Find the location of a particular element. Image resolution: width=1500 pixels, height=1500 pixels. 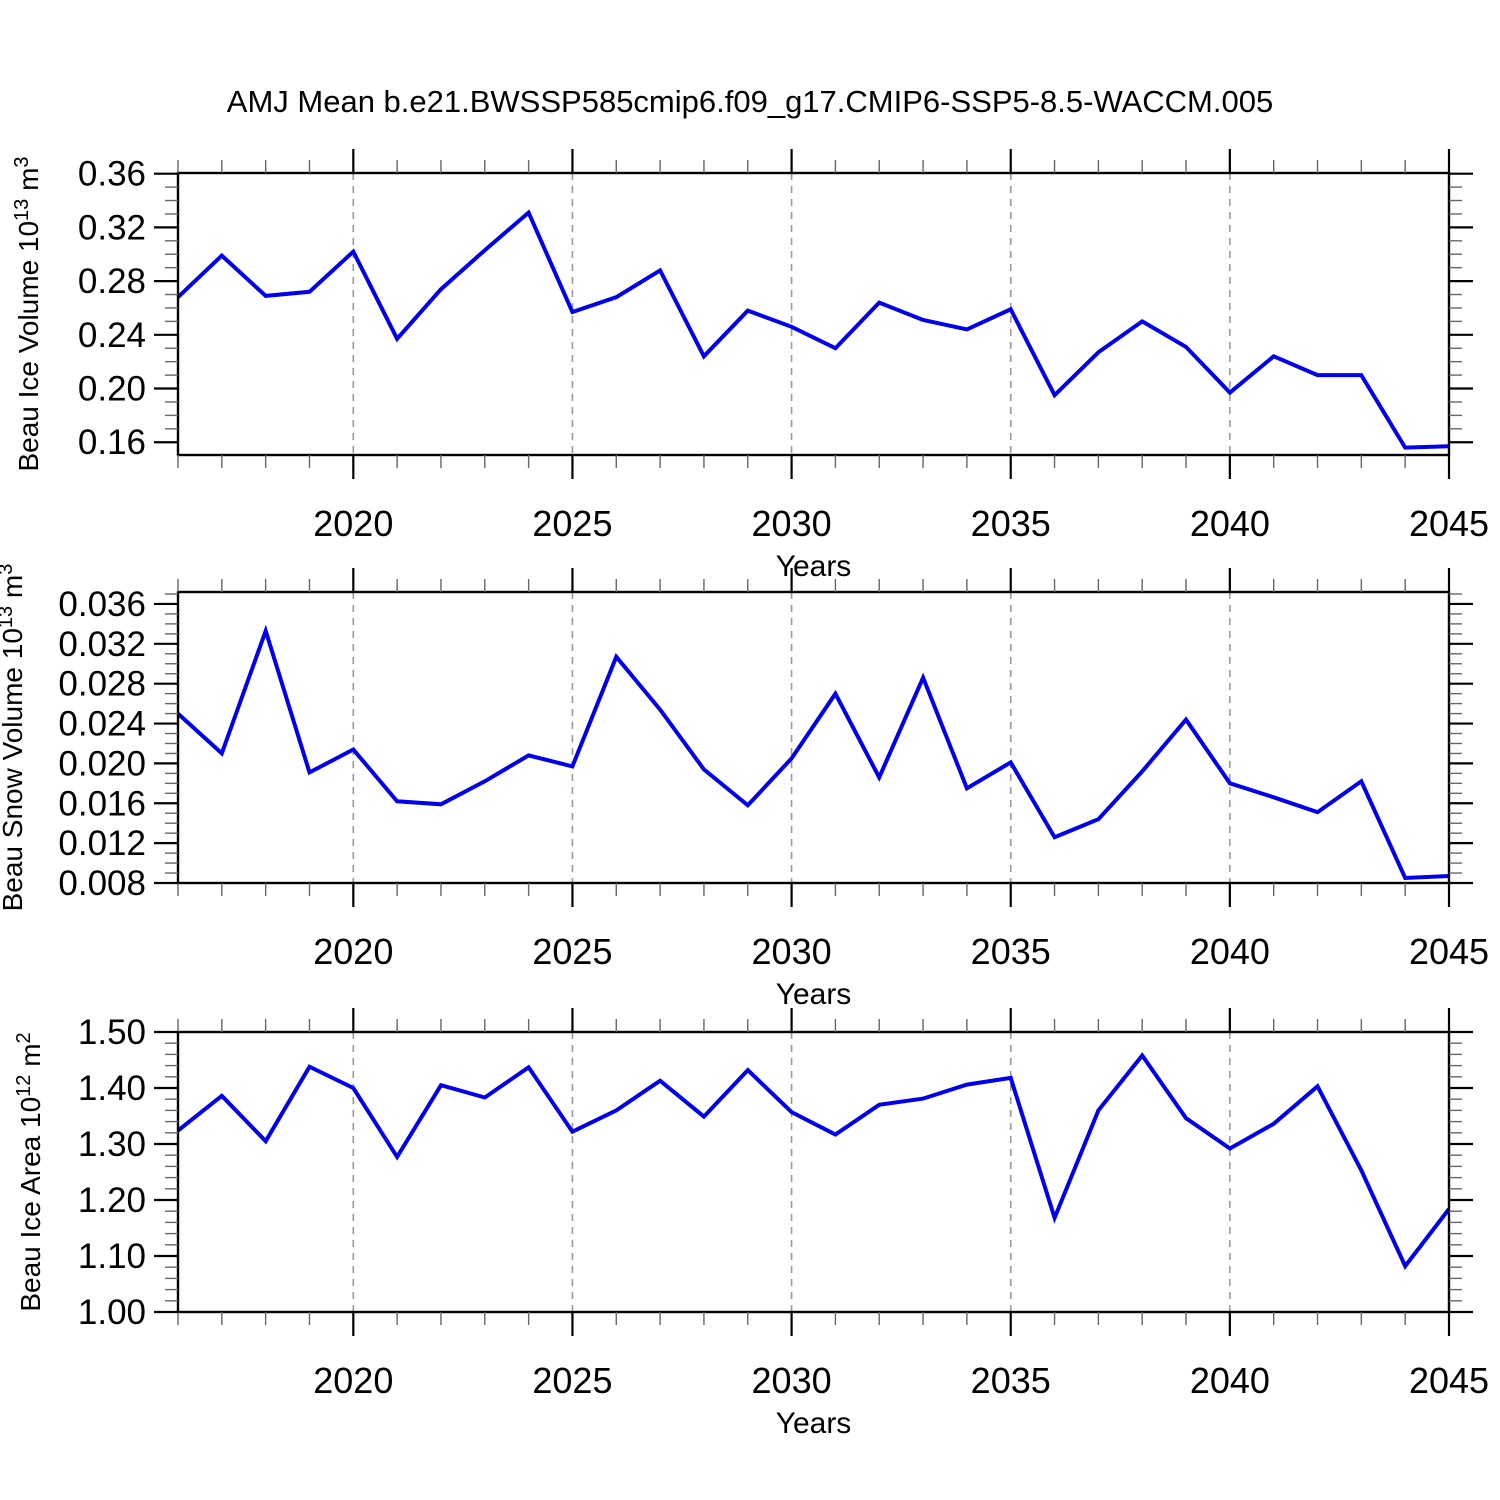

y-tick-label: 0.28 is located at coordinates (112, 281).